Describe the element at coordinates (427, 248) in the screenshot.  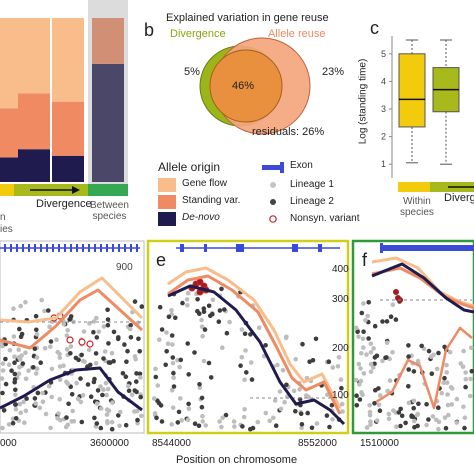
I see `panel-f-exon-block` at that location.